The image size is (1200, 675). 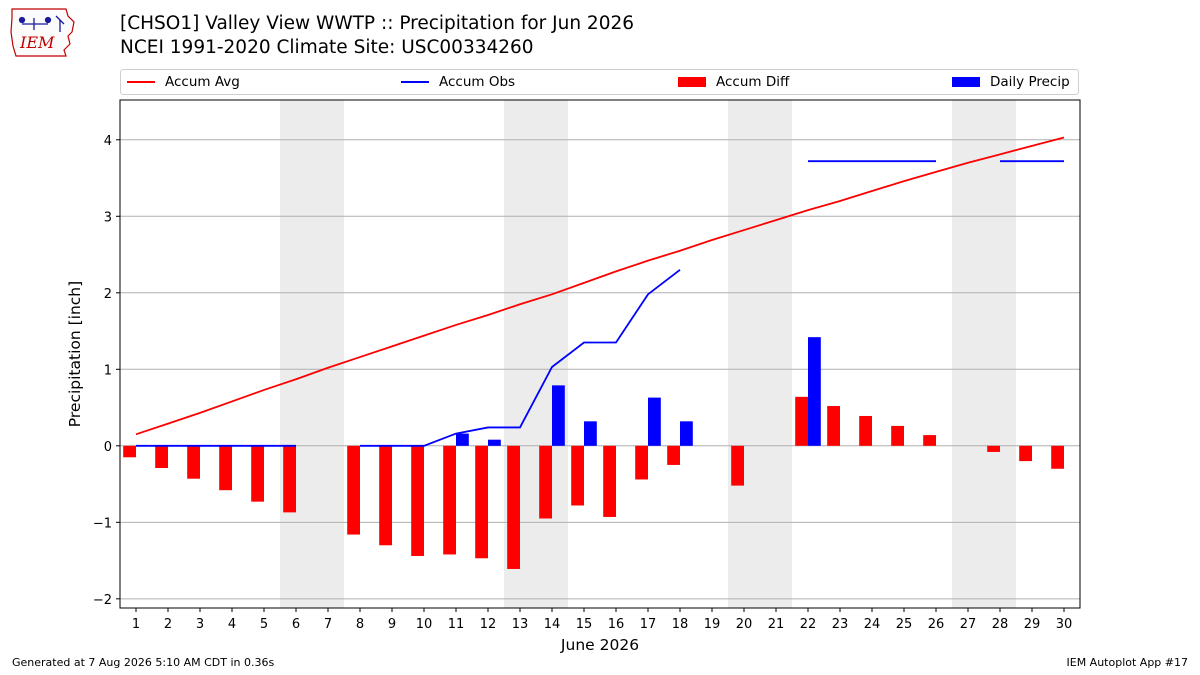 What do you see at coordinates (360, 624) in the screenshot?
I see `x-tick-label: 8` at bounding box center [360, 624].